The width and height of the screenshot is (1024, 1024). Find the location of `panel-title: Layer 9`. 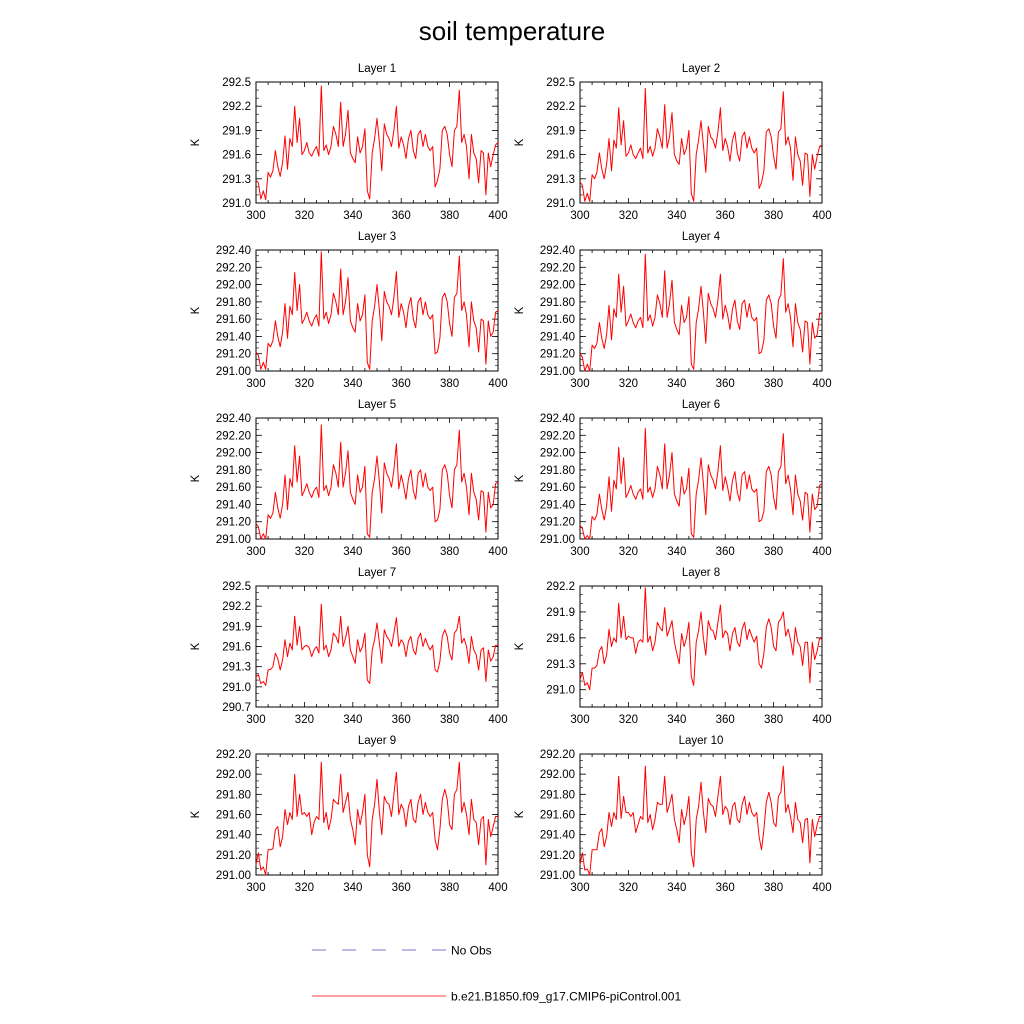

panel-title: Layer 9 is located at coordinates (377, 741).